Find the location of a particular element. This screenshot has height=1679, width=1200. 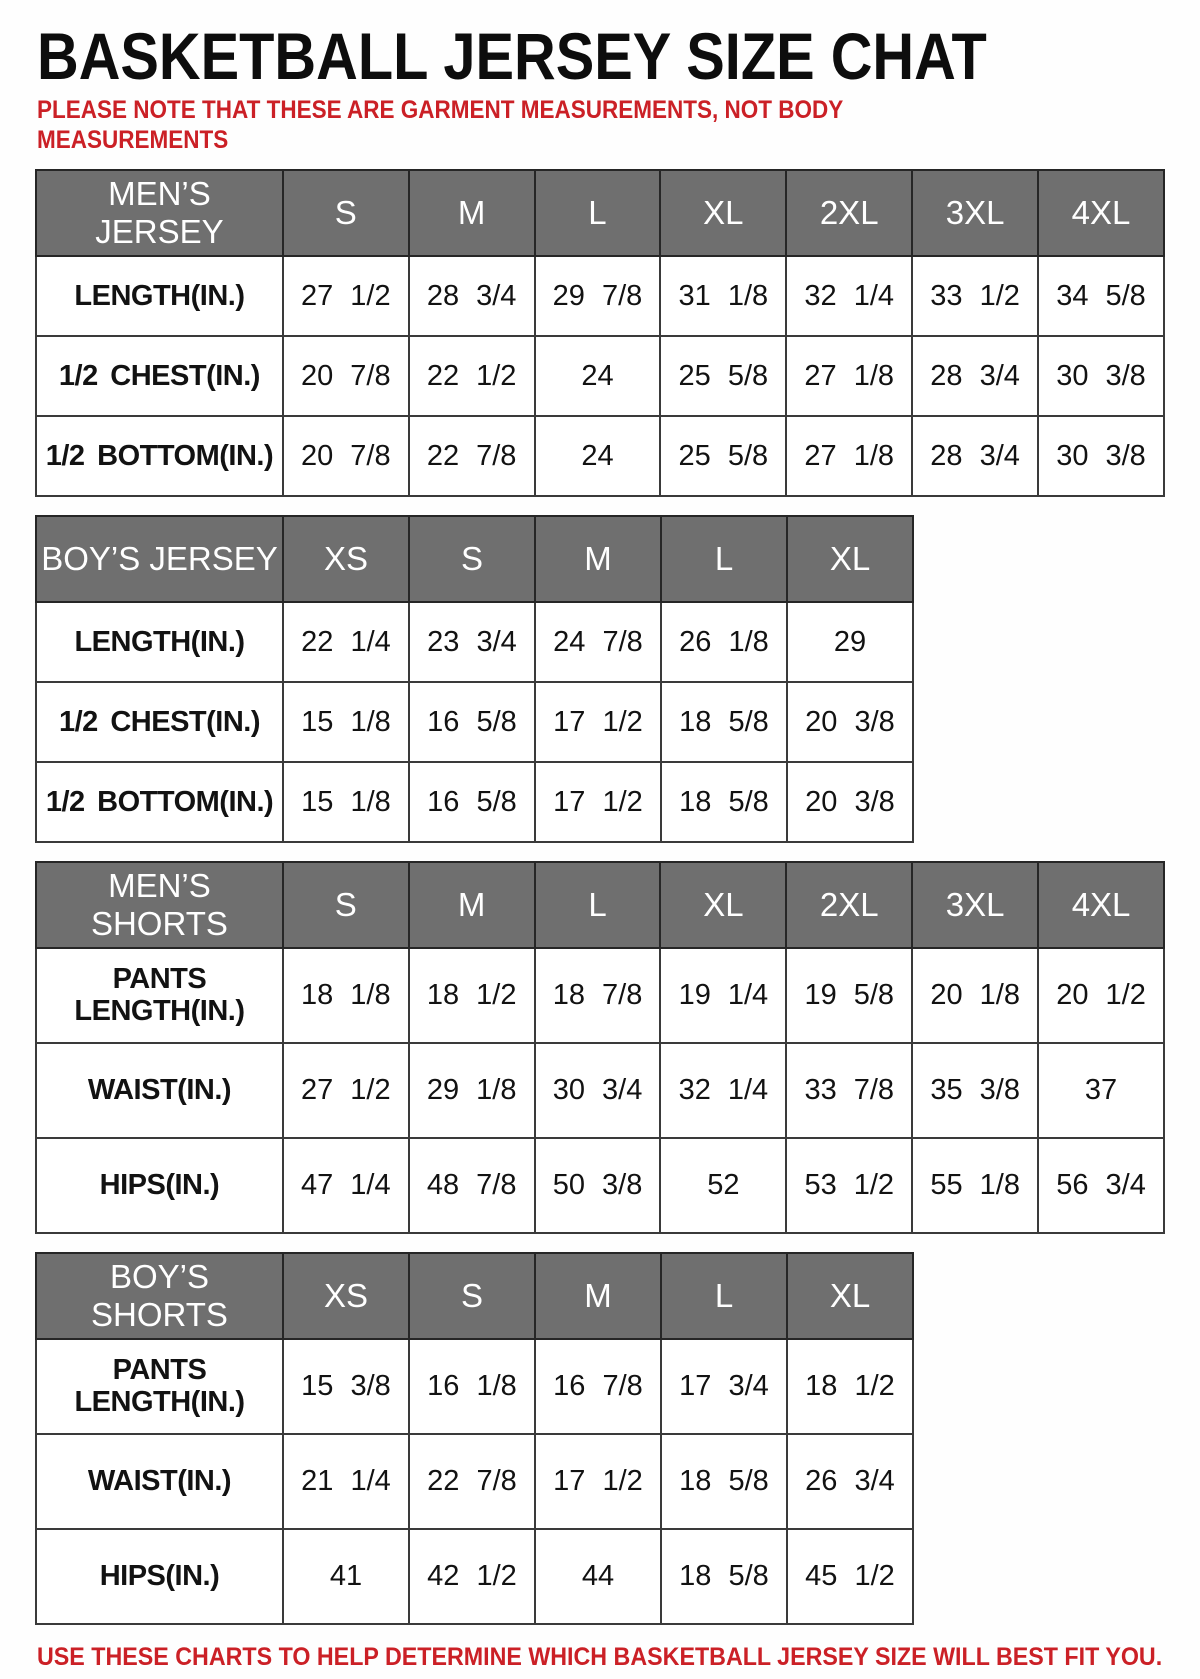

men-s-jersey-header-row: MEN’S JERSEY S M L XL 2XL 3XL 4XL is located at coordinates (600, 213).